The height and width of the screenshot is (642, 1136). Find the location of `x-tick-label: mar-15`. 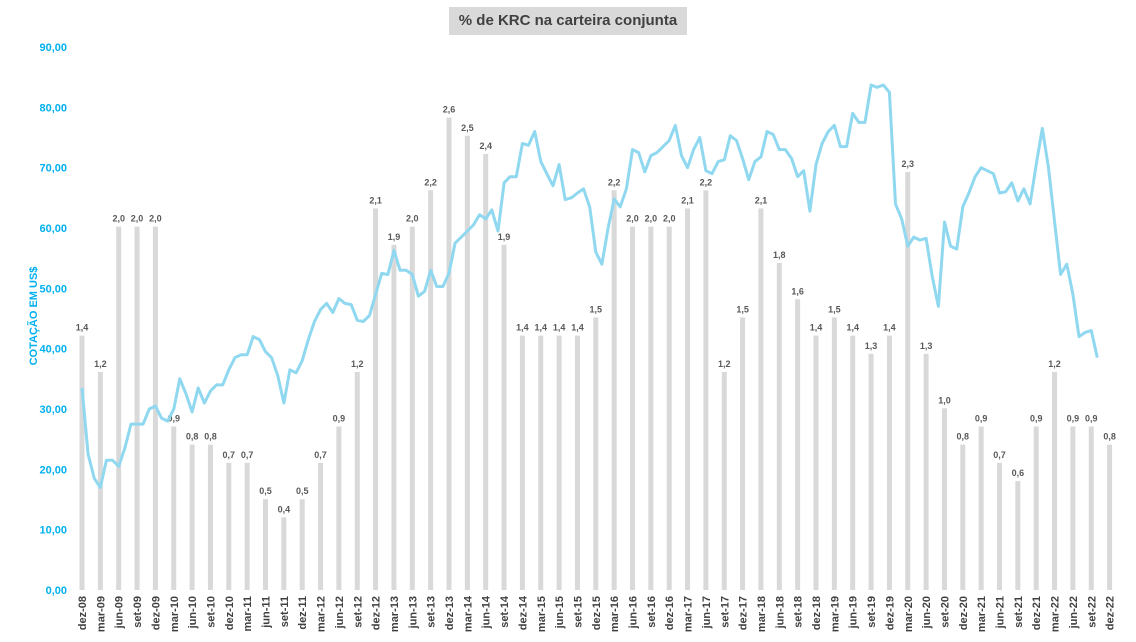

x-tick-label: mar-15 is located at coordinates (542, 614).